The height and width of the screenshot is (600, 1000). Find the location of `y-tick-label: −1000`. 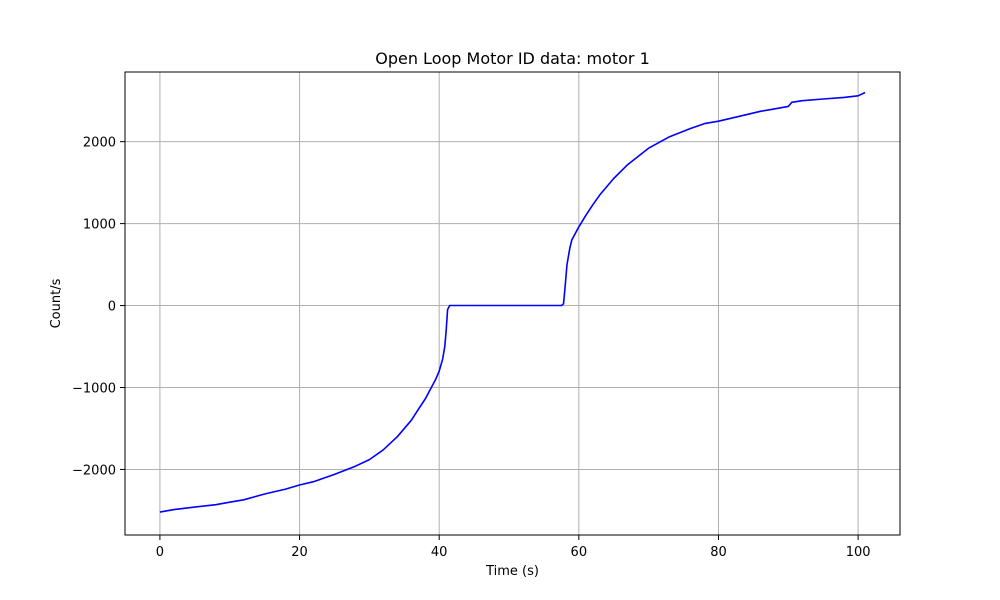

y-tick-label: −1000 is located at coordinates (94, 388).